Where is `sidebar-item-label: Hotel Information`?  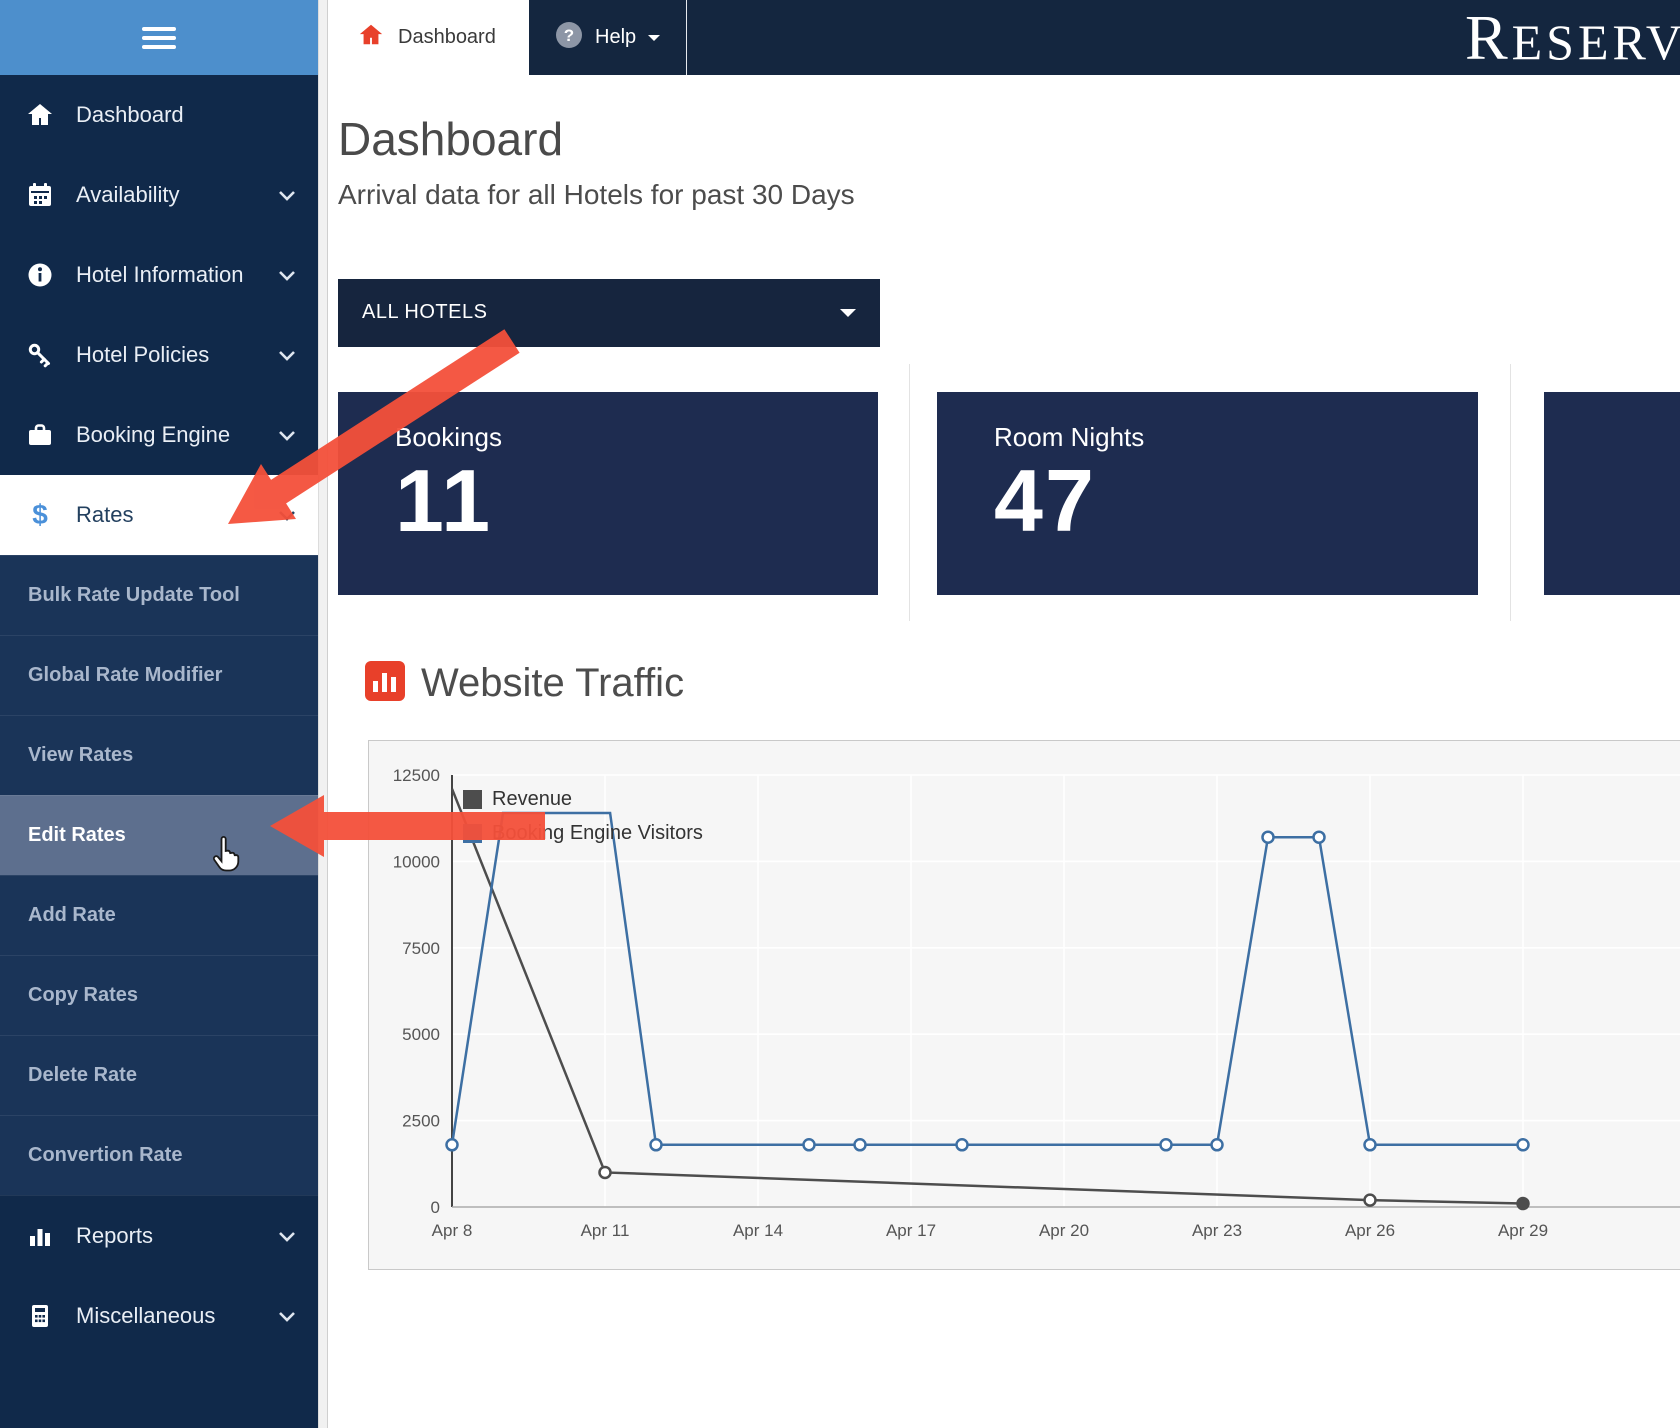
sidebar-item-label: Hotel Information is located at coordinates (160, 274).